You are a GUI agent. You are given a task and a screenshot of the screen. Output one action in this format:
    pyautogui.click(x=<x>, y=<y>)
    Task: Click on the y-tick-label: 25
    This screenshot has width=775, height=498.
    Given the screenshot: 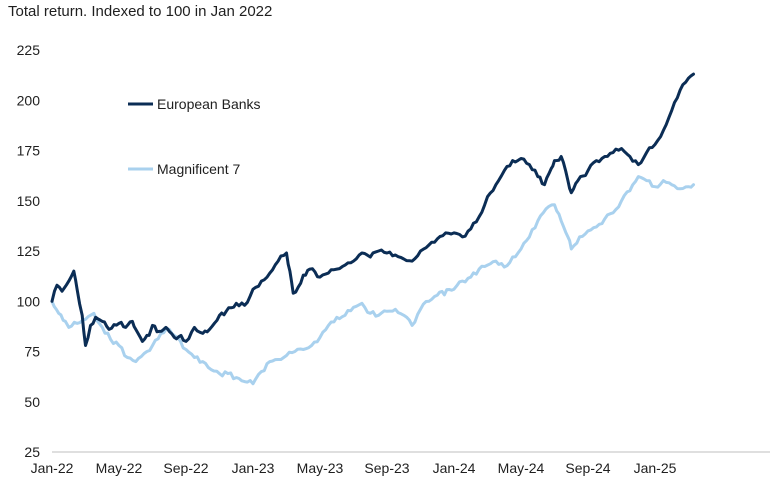 What is the action you would take?
    pyautogui.click(x=32, y=452)
    